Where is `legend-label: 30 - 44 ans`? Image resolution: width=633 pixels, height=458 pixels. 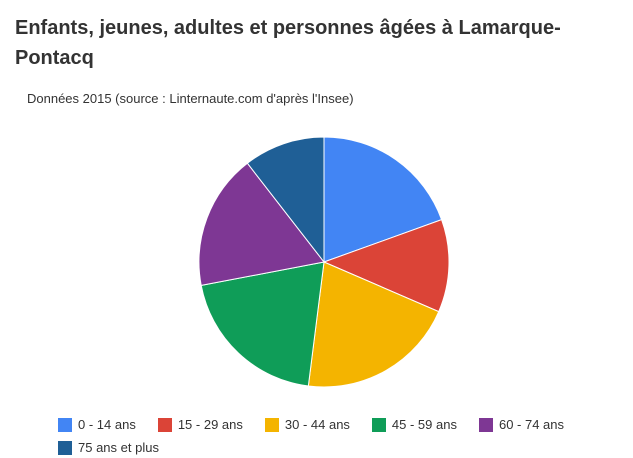 legend-label: 30 - 44 ans is located at coordinates (317, 424).